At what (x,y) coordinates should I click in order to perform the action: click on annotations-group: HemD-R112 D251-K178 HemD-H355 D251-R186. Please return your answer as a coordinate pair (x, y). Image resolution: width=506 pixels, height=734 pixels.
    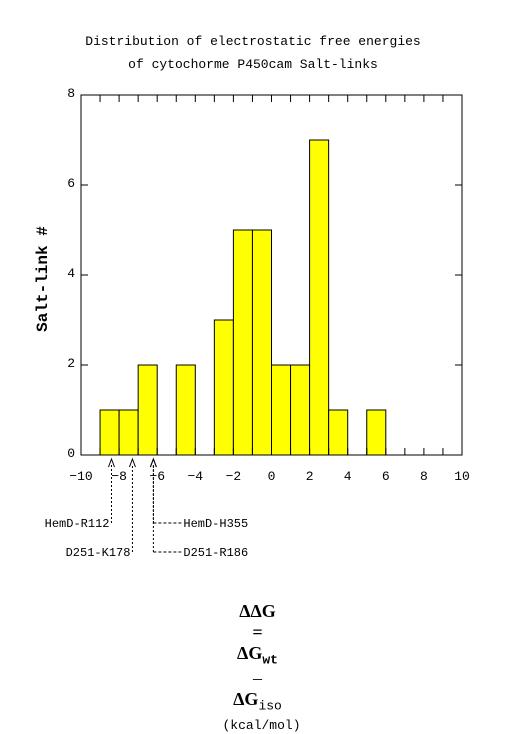
    Looking at the image, I should click on (146, 508).